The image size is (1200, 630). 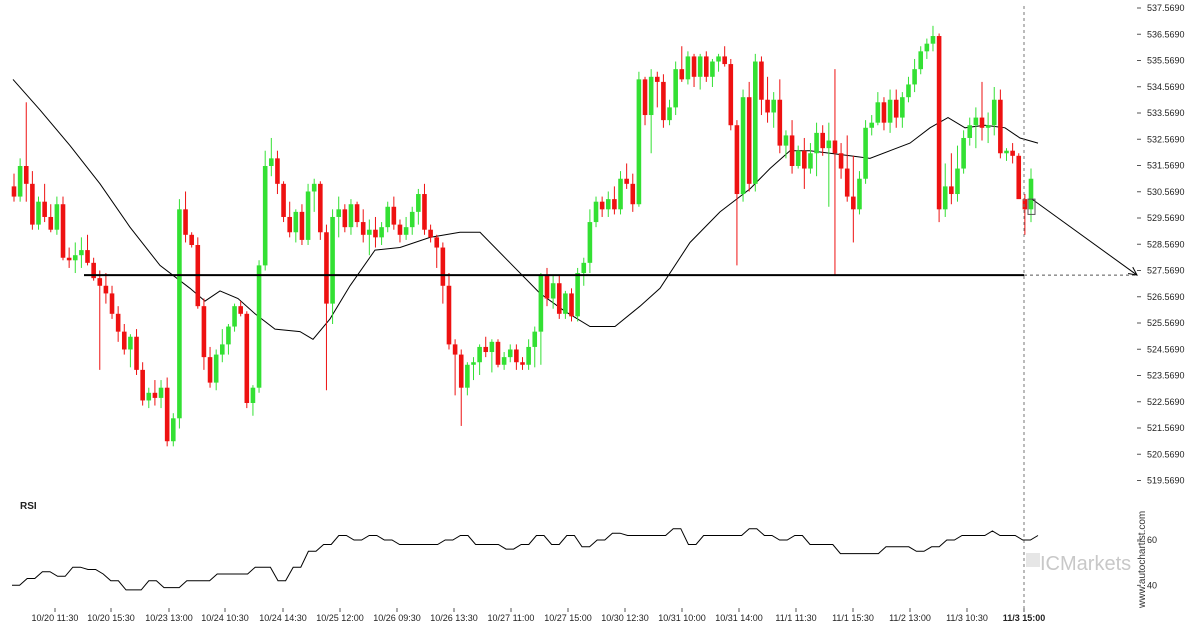 What do you see at coordinates (1133, 271) in the screenshot?
I see `forecast-arrow-head` at bounding box center [1133, 271].